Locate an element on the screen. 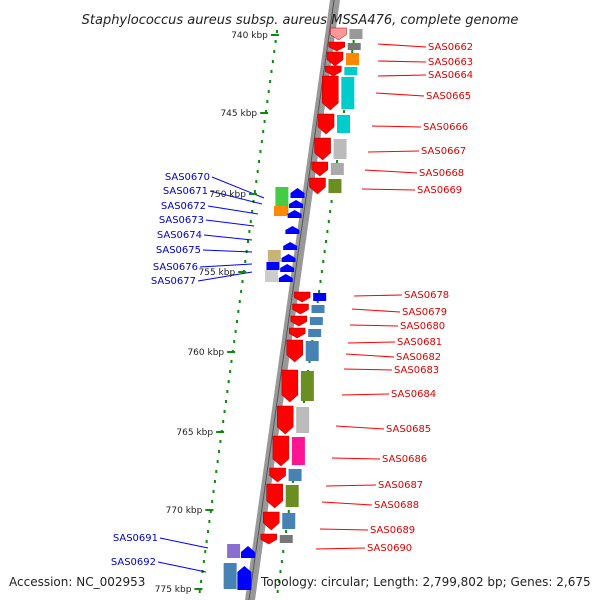 The height and width of the screenshot is (600, 600). gene-label-sas0676: SAS0676 is located at coordinates (175, 267).